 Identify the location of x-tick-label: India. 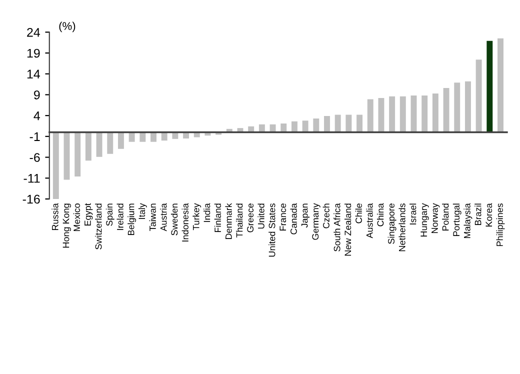
(207, 212).